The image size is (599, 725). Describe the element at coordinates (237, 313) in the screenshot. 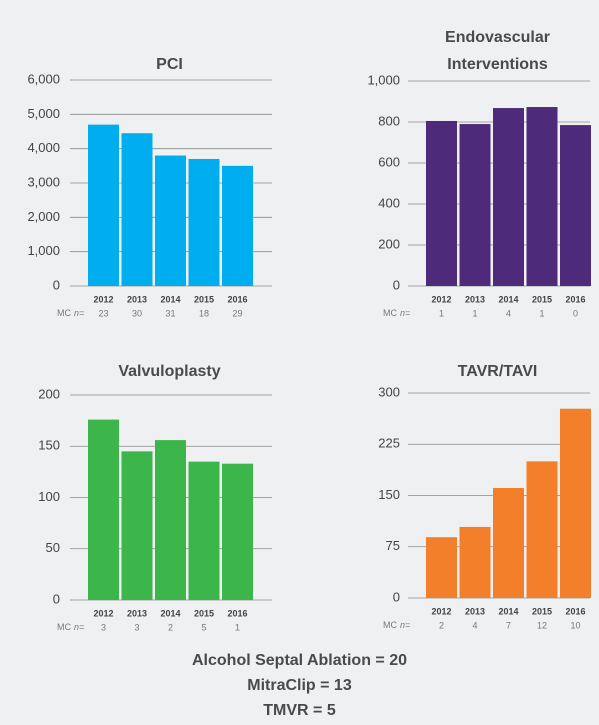

I see `count-value: 29` at that location.